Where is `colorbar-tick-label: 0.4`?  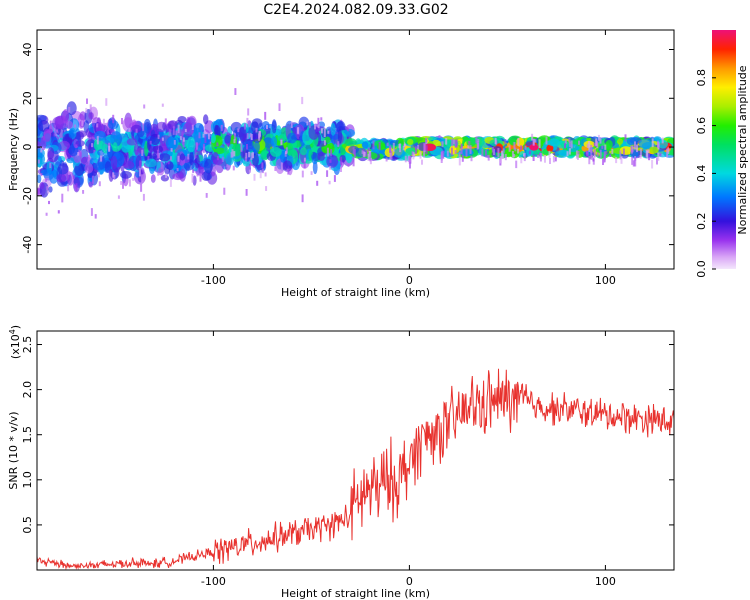 colorbar-tick-label: 0.4 is located at coordinates (701, 174).